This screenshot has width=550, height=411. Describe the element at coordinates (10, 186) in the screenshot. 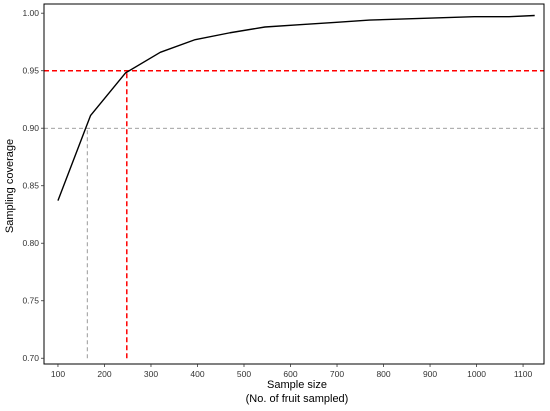

I see `y-axis-title: Sampling coverage` at that location.